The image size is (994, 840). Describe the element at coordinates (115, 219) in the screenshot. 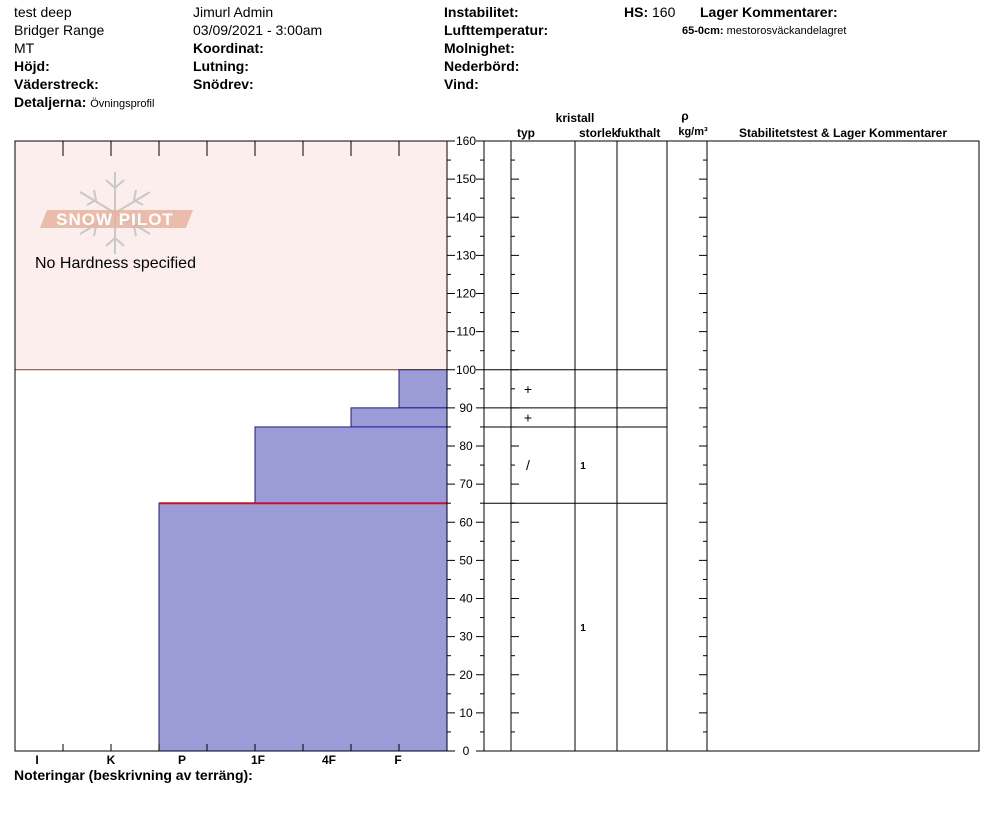

I see `logo-text: SNOW PILOT` at that location.